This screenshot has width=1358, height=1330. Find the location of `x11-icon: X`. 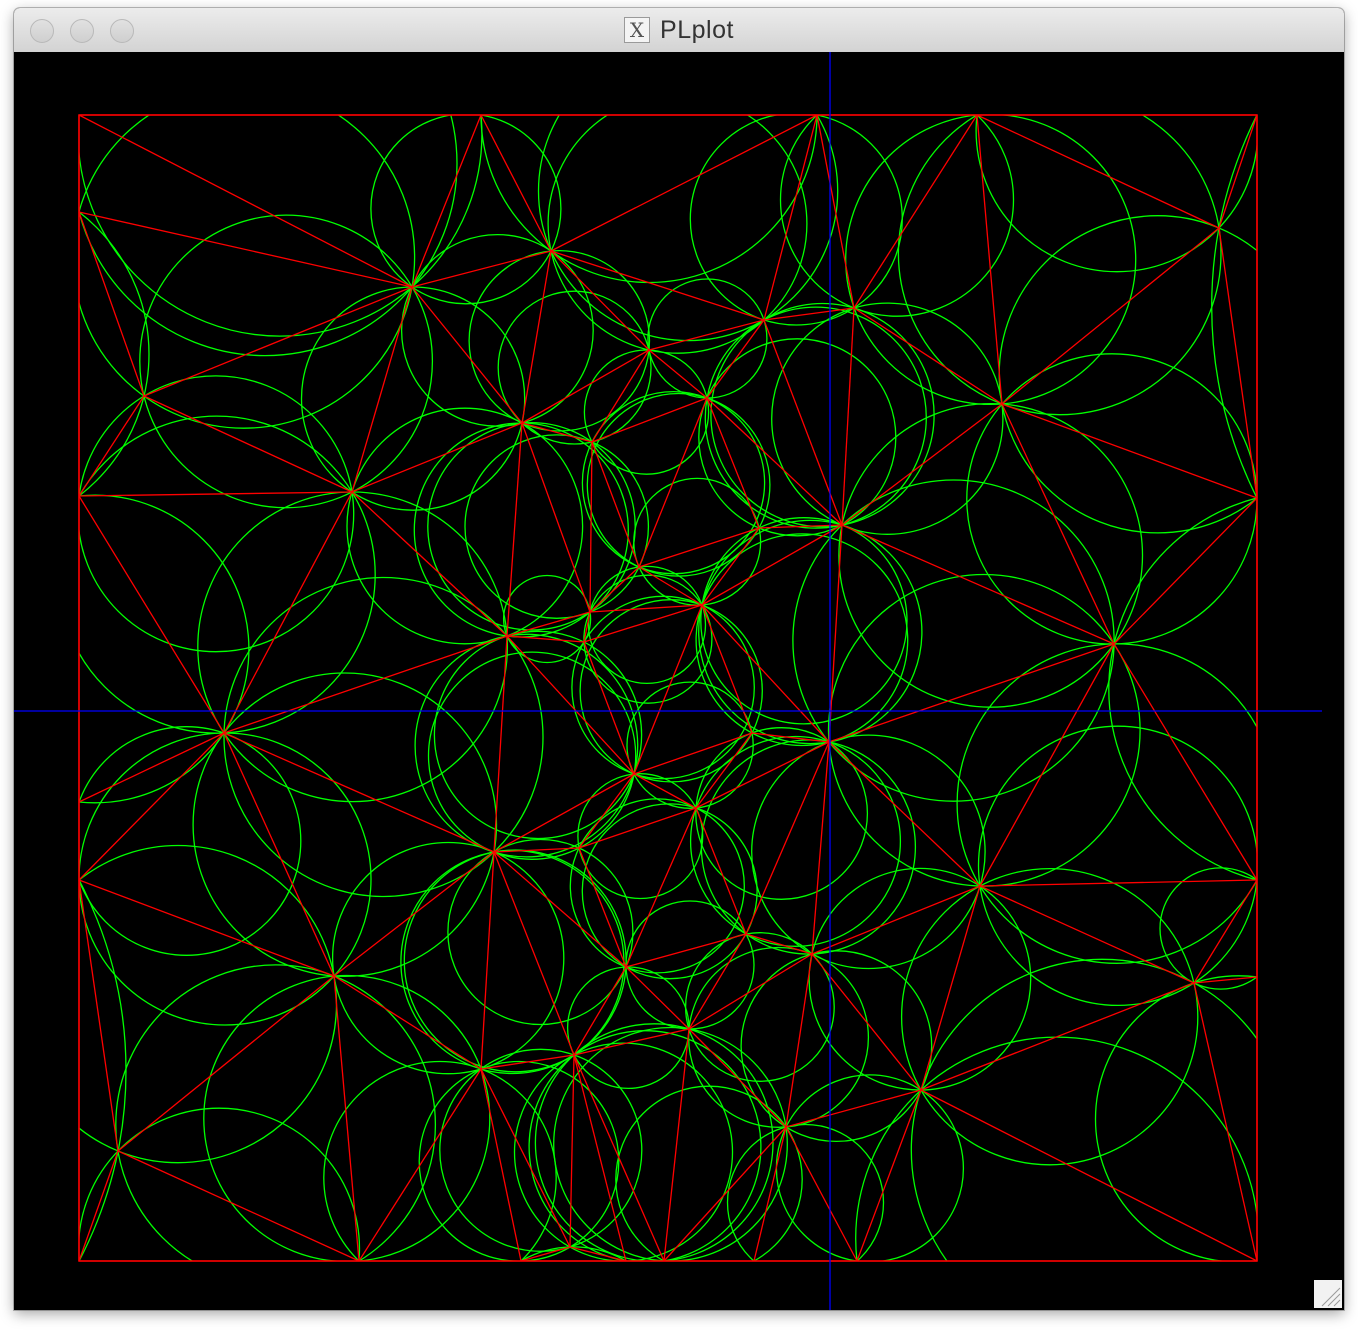

x11-icon: X is located at coordinates (637, 30).